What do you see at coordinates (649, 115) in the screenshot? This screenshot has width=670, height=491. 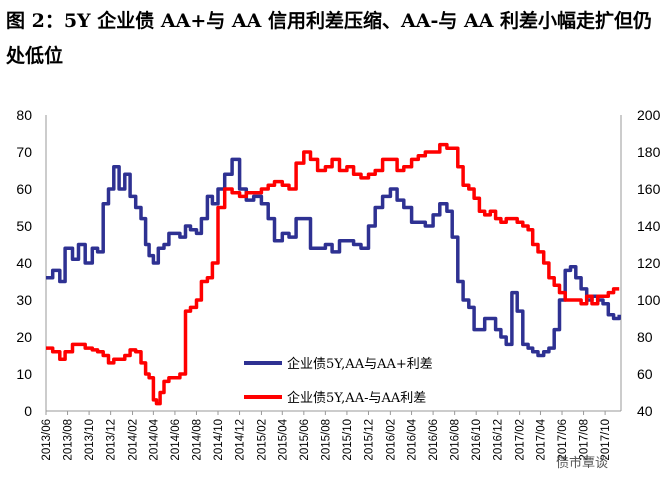 I see `right-tick-label: 200` at bounding box center [649, 115].